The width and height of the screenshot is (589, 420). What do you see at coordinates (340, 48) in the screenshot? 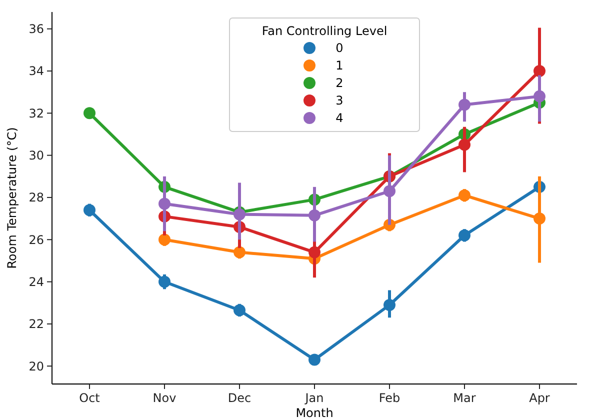
I see `legend-label: 0` at bounding box center [340, 48].